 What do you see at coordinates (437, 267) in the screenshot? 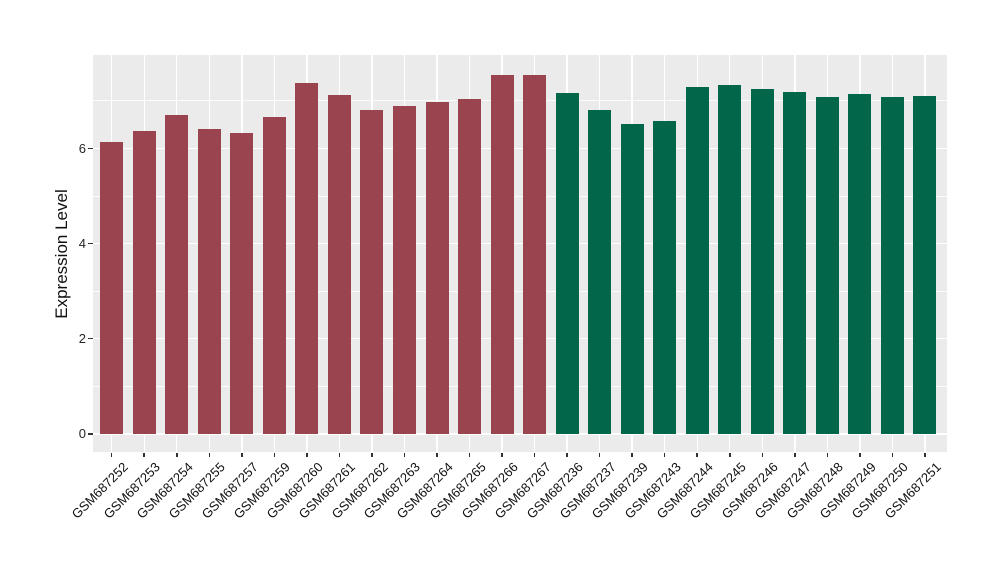
I see `bar-GSM687264` at bounding box center [437, 267].